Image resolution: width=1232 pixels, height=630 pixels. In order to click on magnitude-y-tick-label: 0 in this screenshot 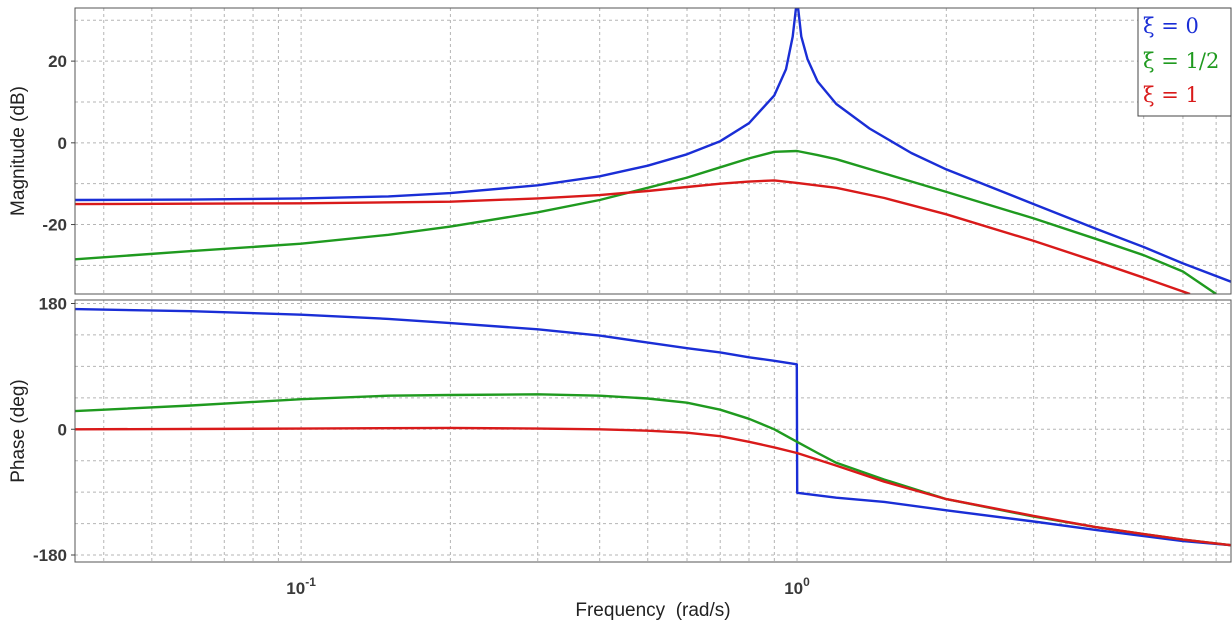, I will do `click(62, 143)`.